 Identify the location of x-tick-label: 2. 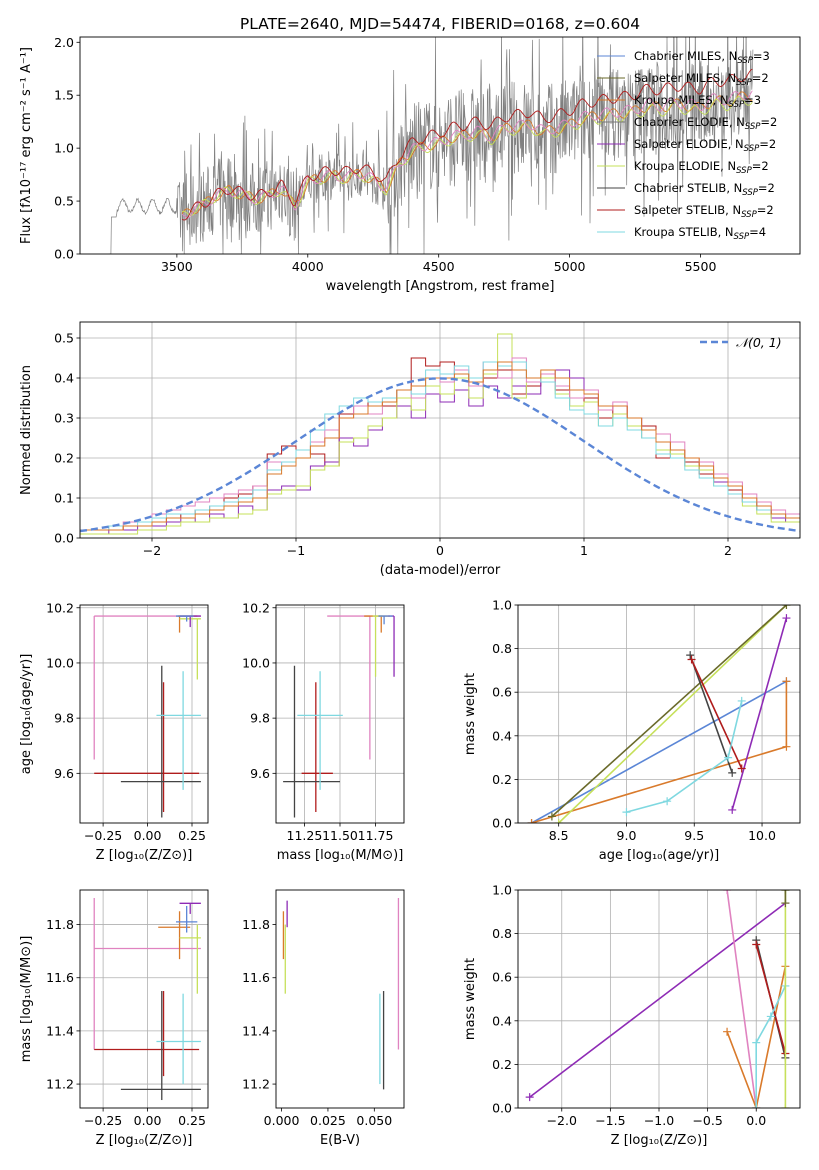
(728, 550).